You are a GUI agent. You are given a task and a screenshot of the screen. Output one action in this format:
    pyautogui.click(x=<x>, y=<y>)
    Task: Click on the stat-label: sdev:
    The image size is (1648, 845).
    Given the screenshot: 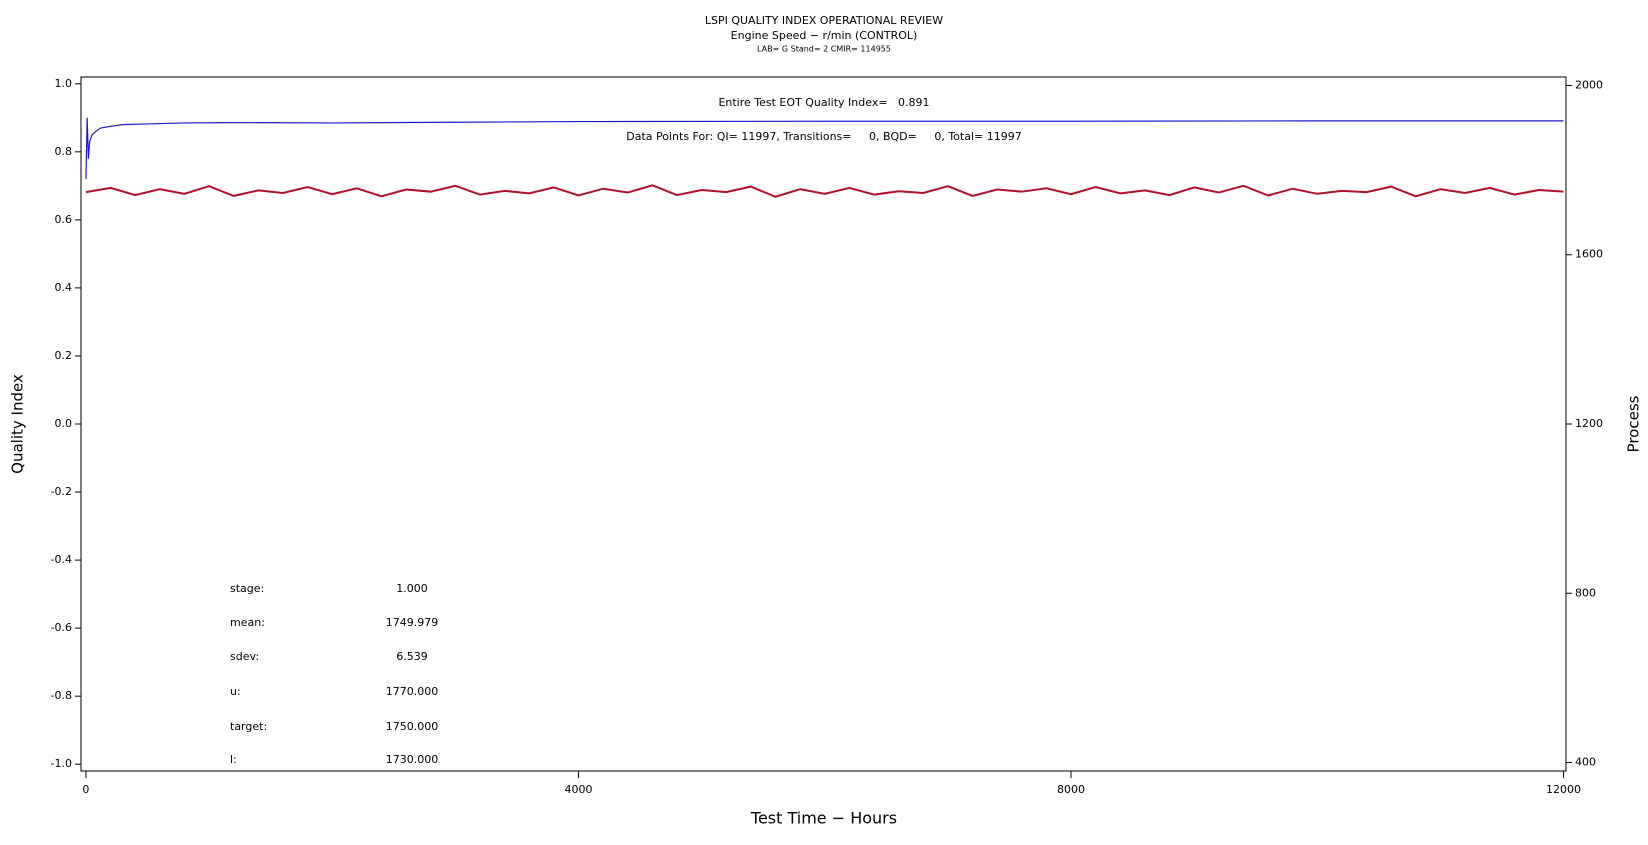 What is the action you would take?
    pyautogui.click(x=244, y=656)
    